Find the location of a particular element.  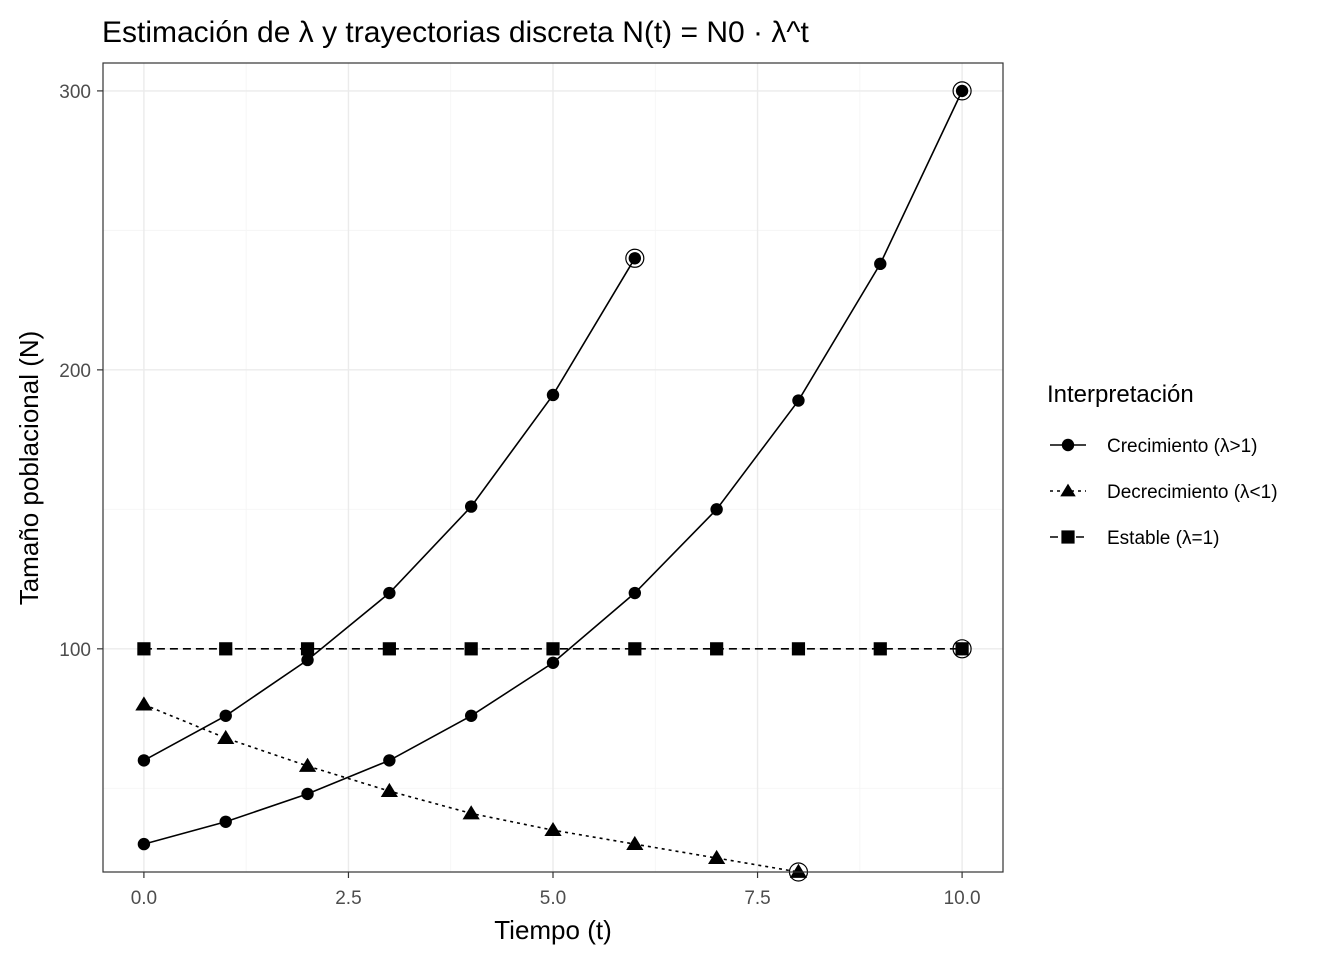

legend-title: Interpretación is located at coordinates (1120, 394).